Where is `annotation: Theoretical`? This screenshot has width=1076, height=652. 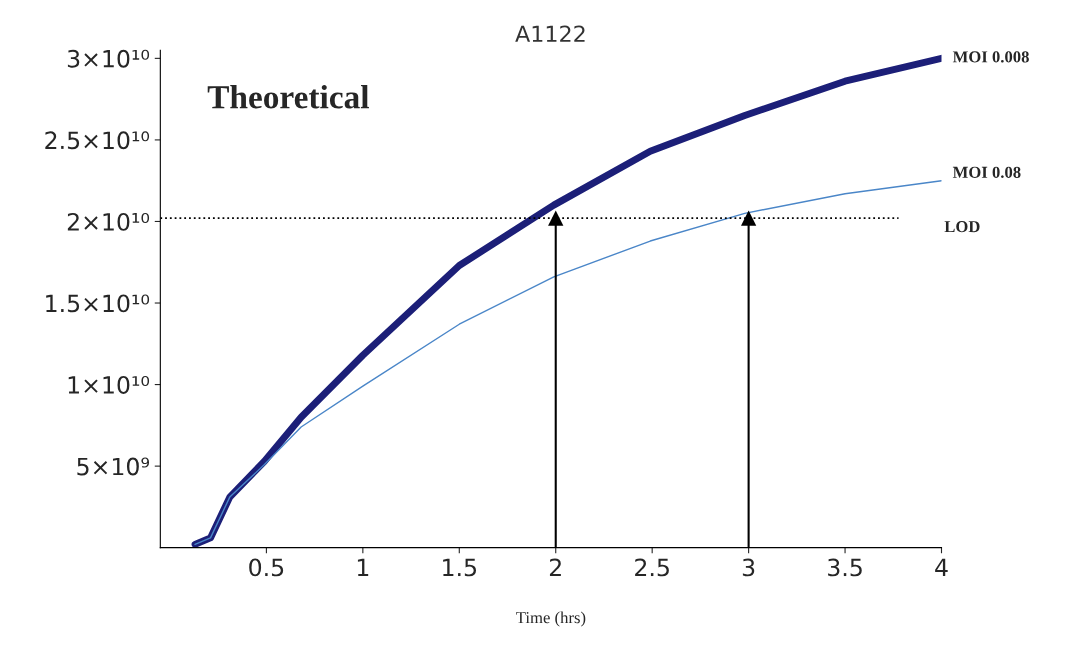
annotation: Theoretical is located at coordinates (288, 97).